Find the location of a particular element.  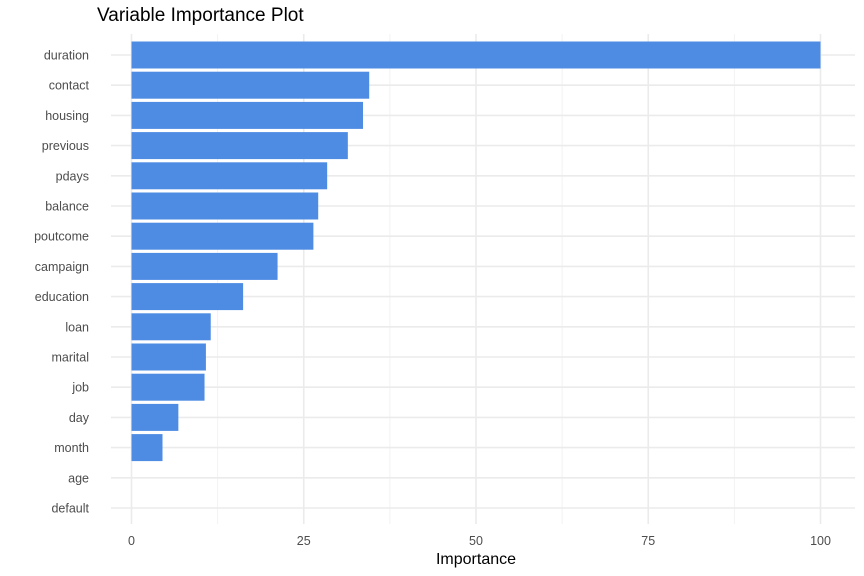

y-tick-label-balance: balance is located at coordinates (67, 207).